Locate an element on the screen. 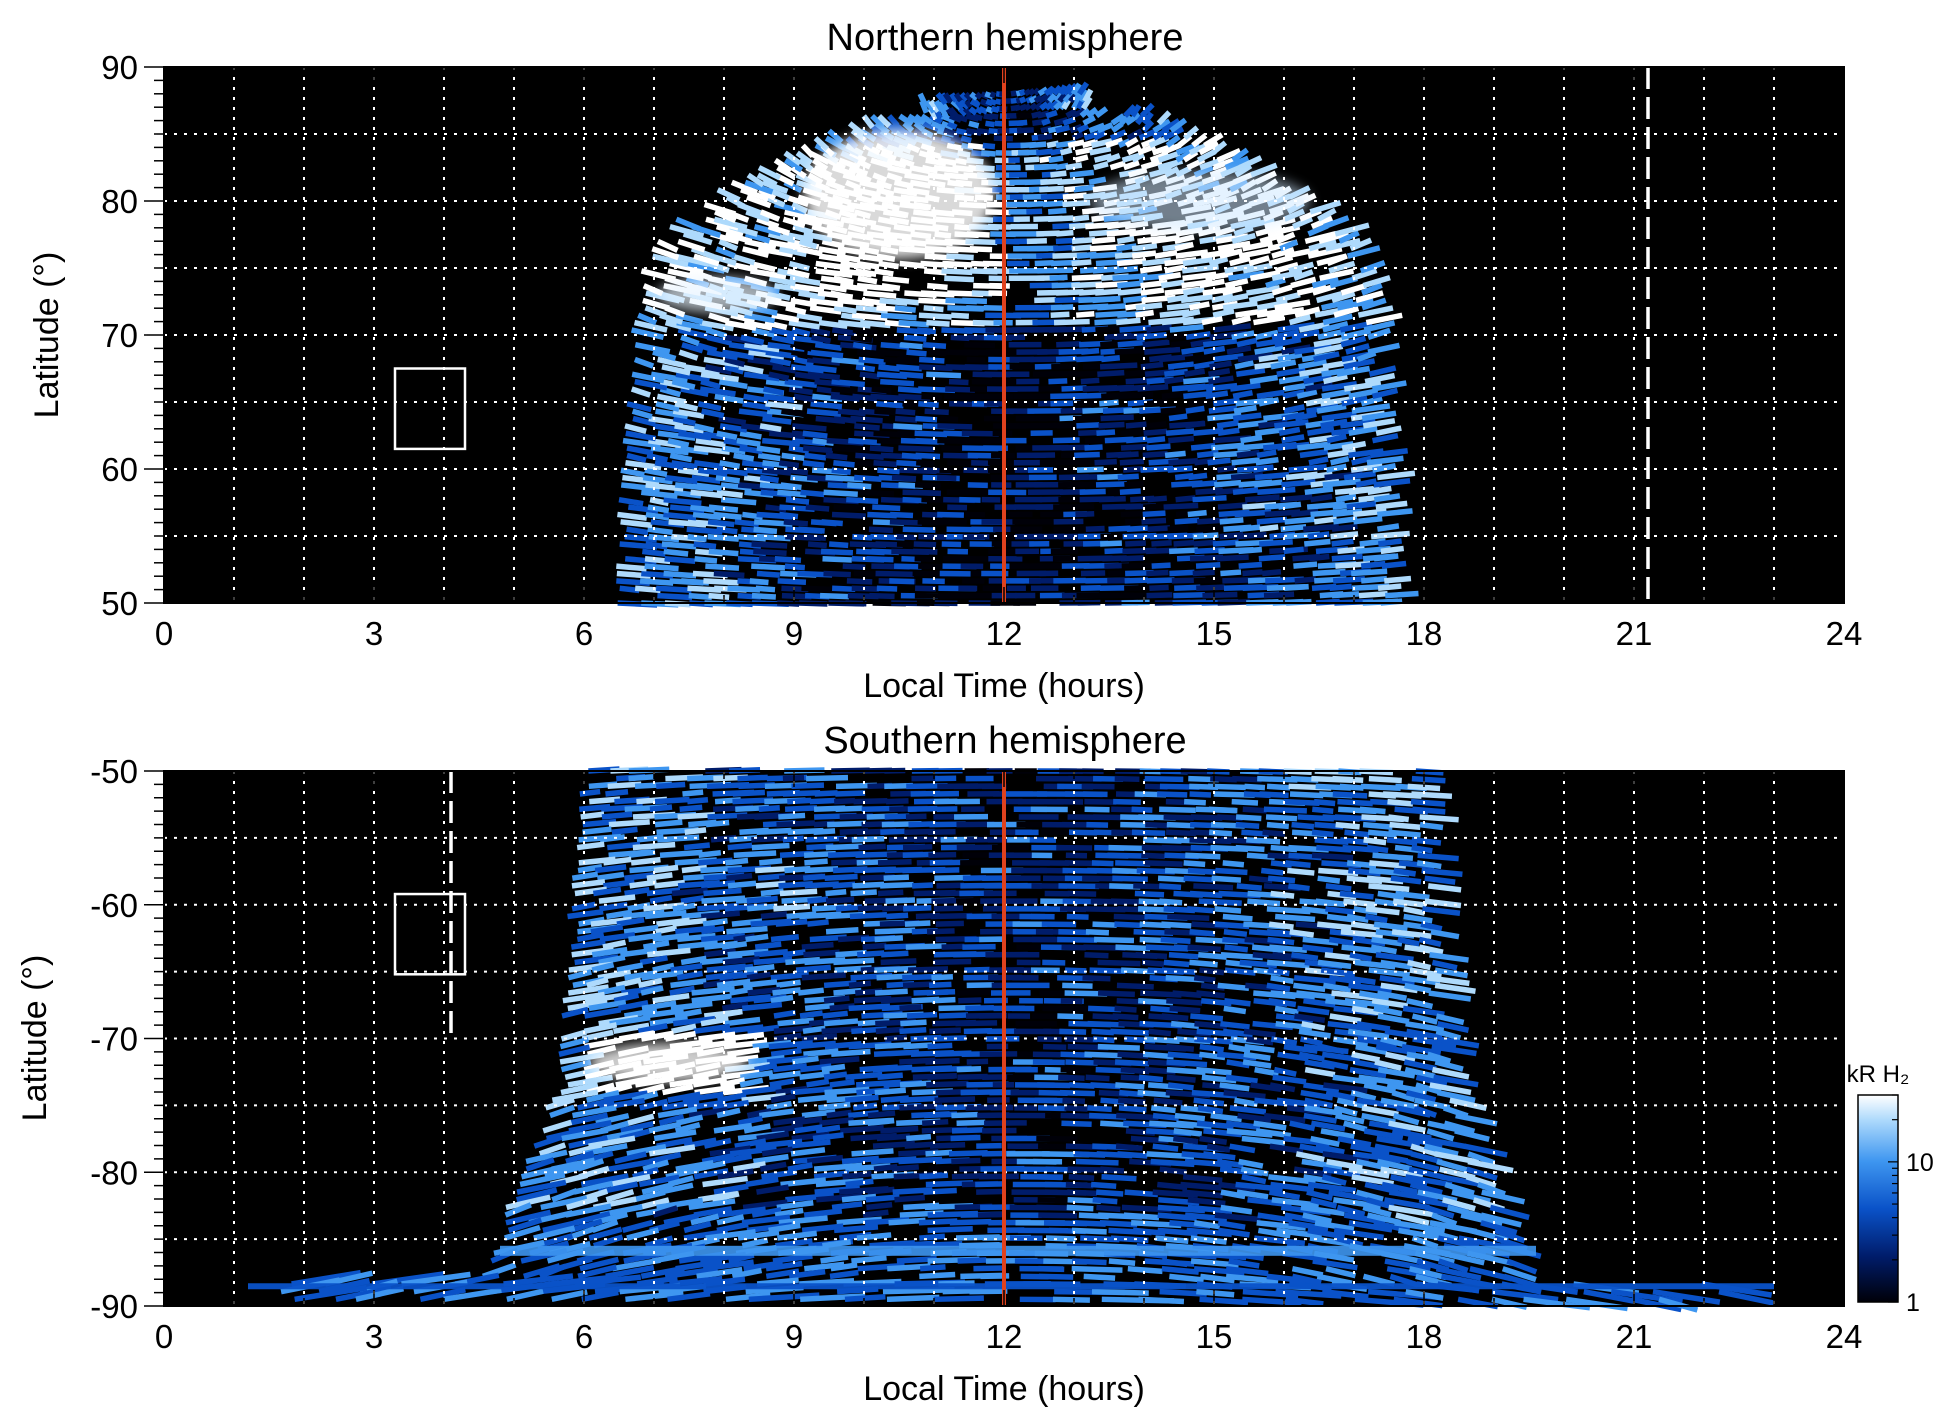 This screenshot has width=1950, height=1423. box-marker is located at coordinates (430, 934).